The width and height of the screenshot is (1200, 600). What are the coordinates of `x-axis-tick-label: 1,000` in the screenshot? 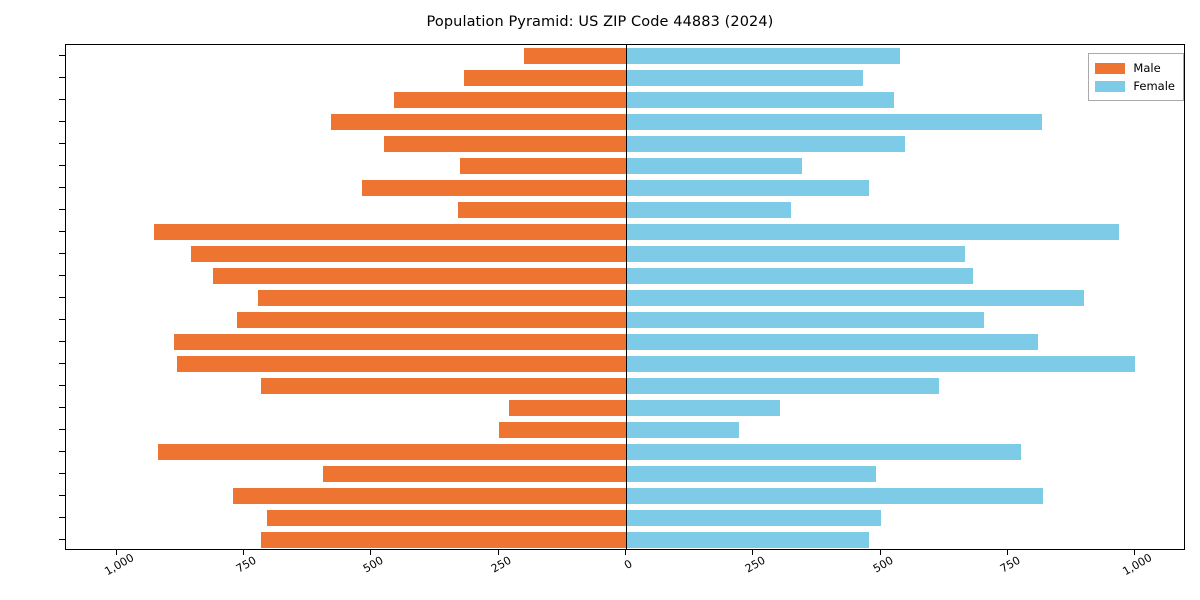 It's located at (119, 565).